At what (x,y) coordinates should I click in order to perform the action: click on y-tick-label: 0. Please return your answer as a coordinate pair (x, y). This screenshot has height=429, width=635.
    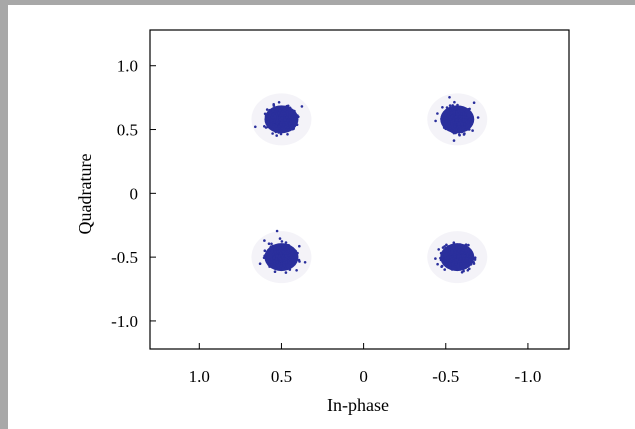
    Looking at the image, I should click on (134, 193).